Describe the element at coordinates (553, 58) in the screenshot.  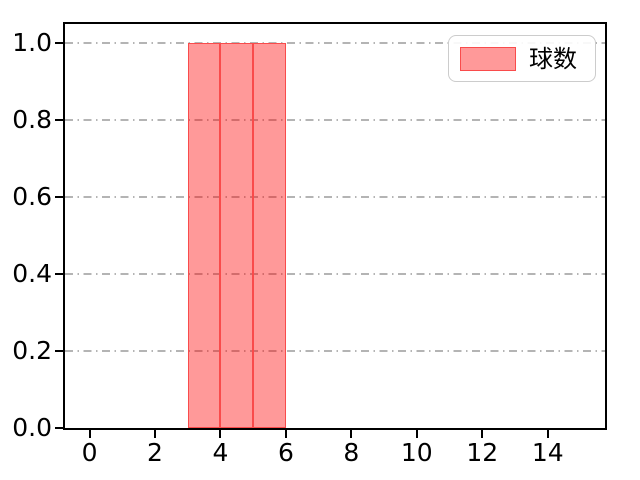
I see `legend-label: 球数` at that location.